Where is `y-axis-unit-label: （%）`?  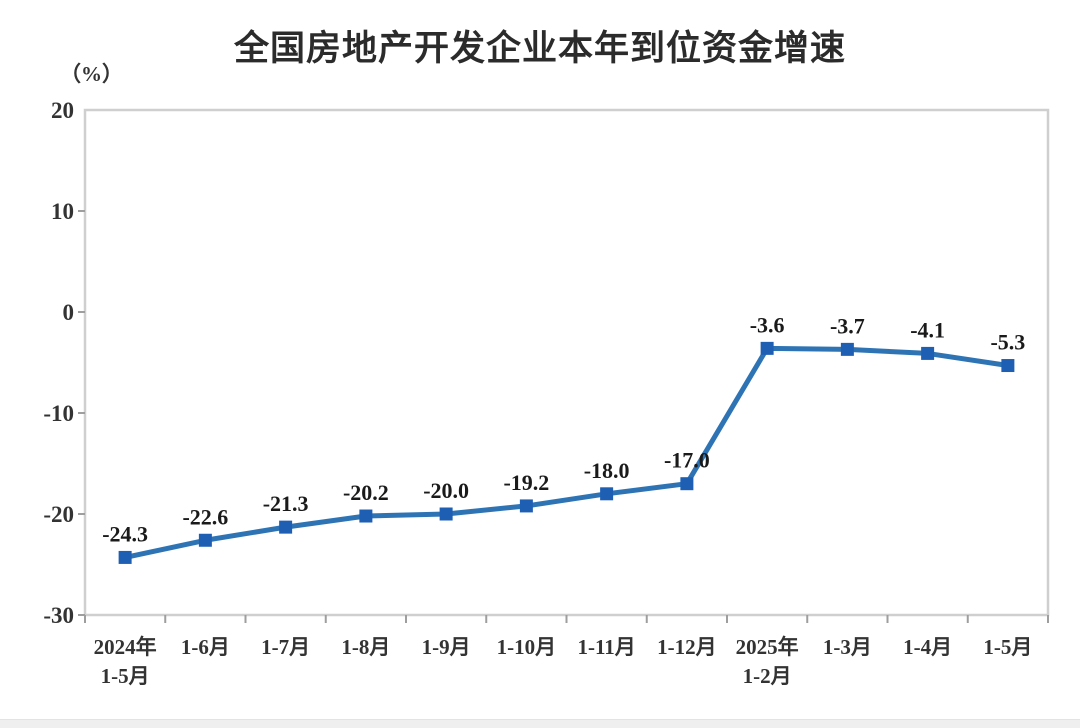 y-axis-unit-label: （%） is located at coordinates (91, 74).